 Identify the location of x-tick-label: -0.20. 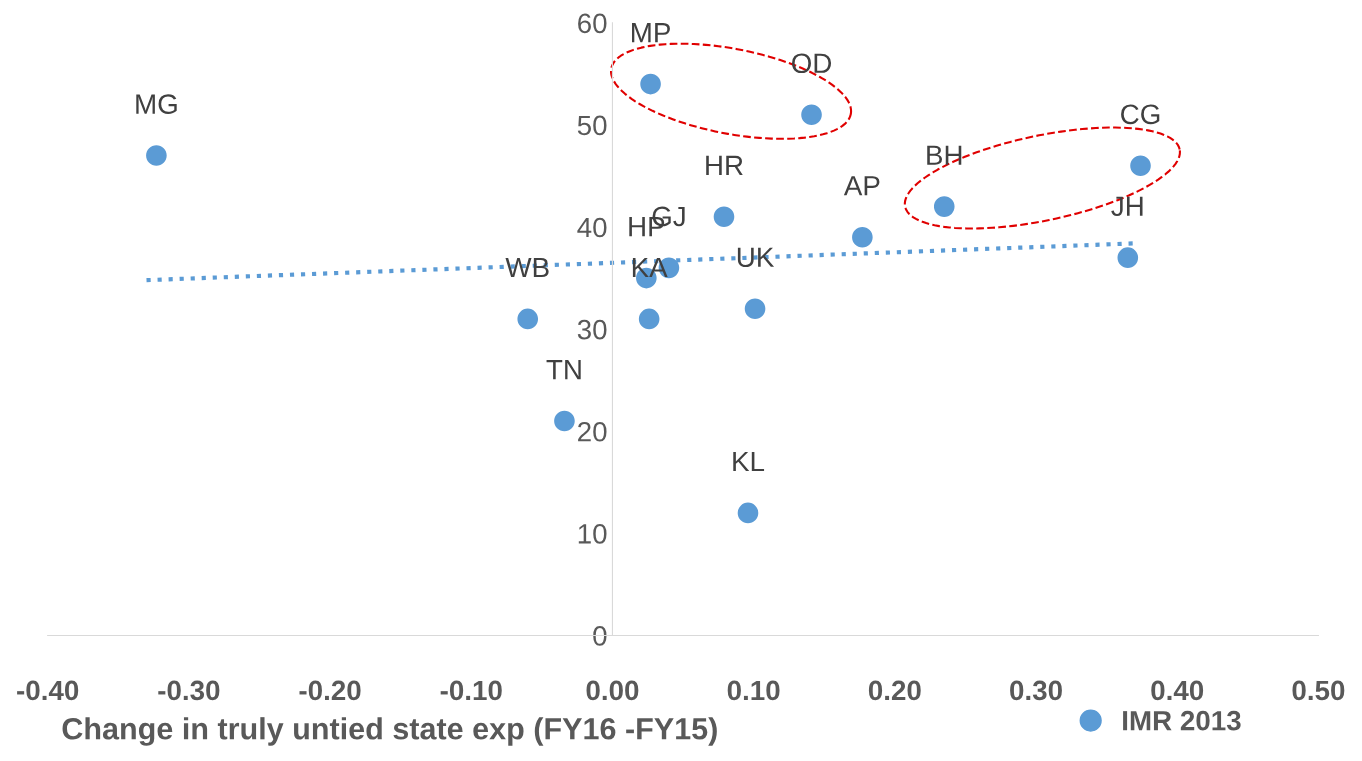
(330, 690).